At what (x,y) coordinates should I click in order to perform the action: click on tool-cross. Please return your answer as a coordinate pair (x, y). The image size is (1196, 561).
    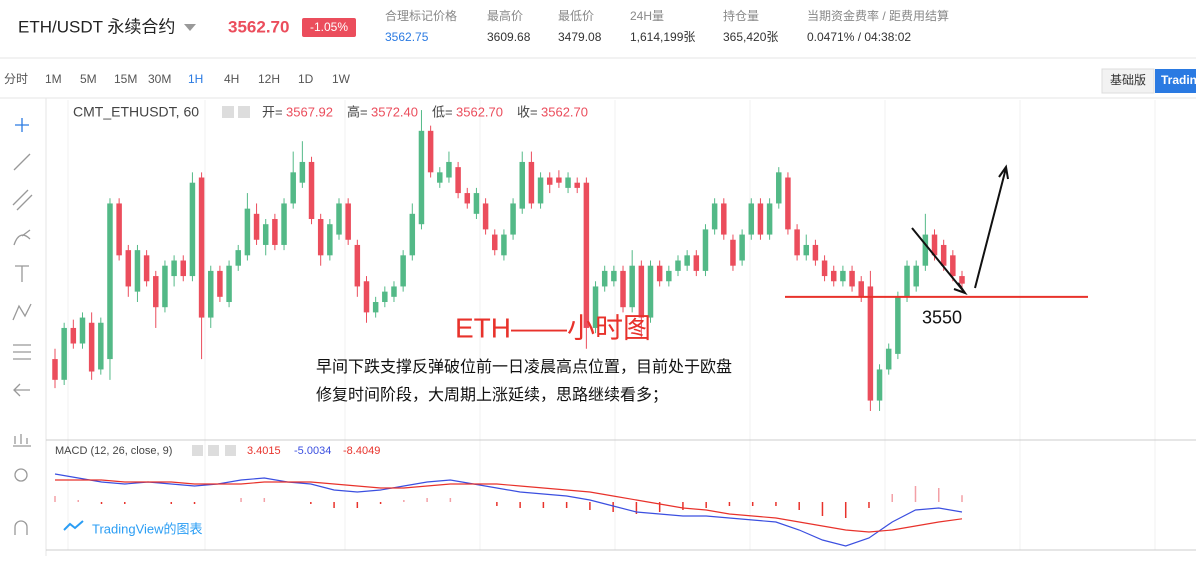
    Looking at the image, I should click on (22, 125).